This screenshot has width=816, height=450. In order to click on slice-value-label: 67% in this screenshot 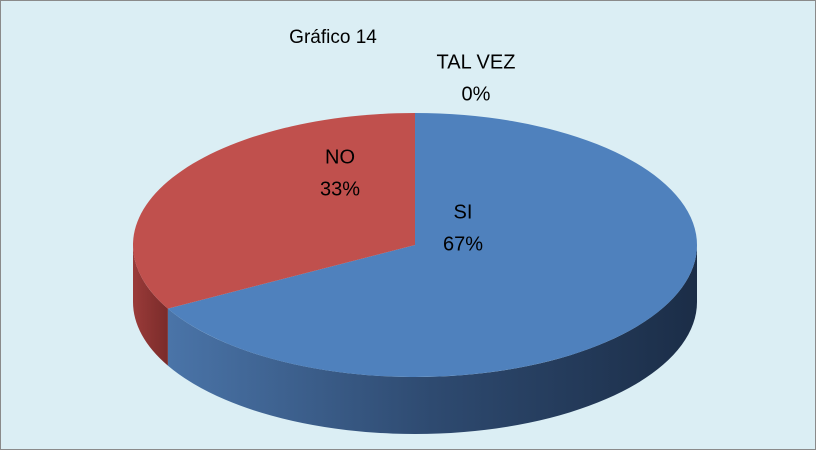, I will do `click(463, 244)`.